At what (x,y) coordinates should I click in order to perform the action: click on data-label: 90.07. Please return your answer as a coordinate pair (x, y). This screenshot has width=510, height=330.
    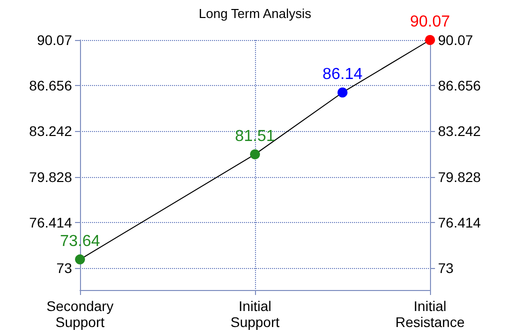
    Looking at the image, I should click on (430, 22).